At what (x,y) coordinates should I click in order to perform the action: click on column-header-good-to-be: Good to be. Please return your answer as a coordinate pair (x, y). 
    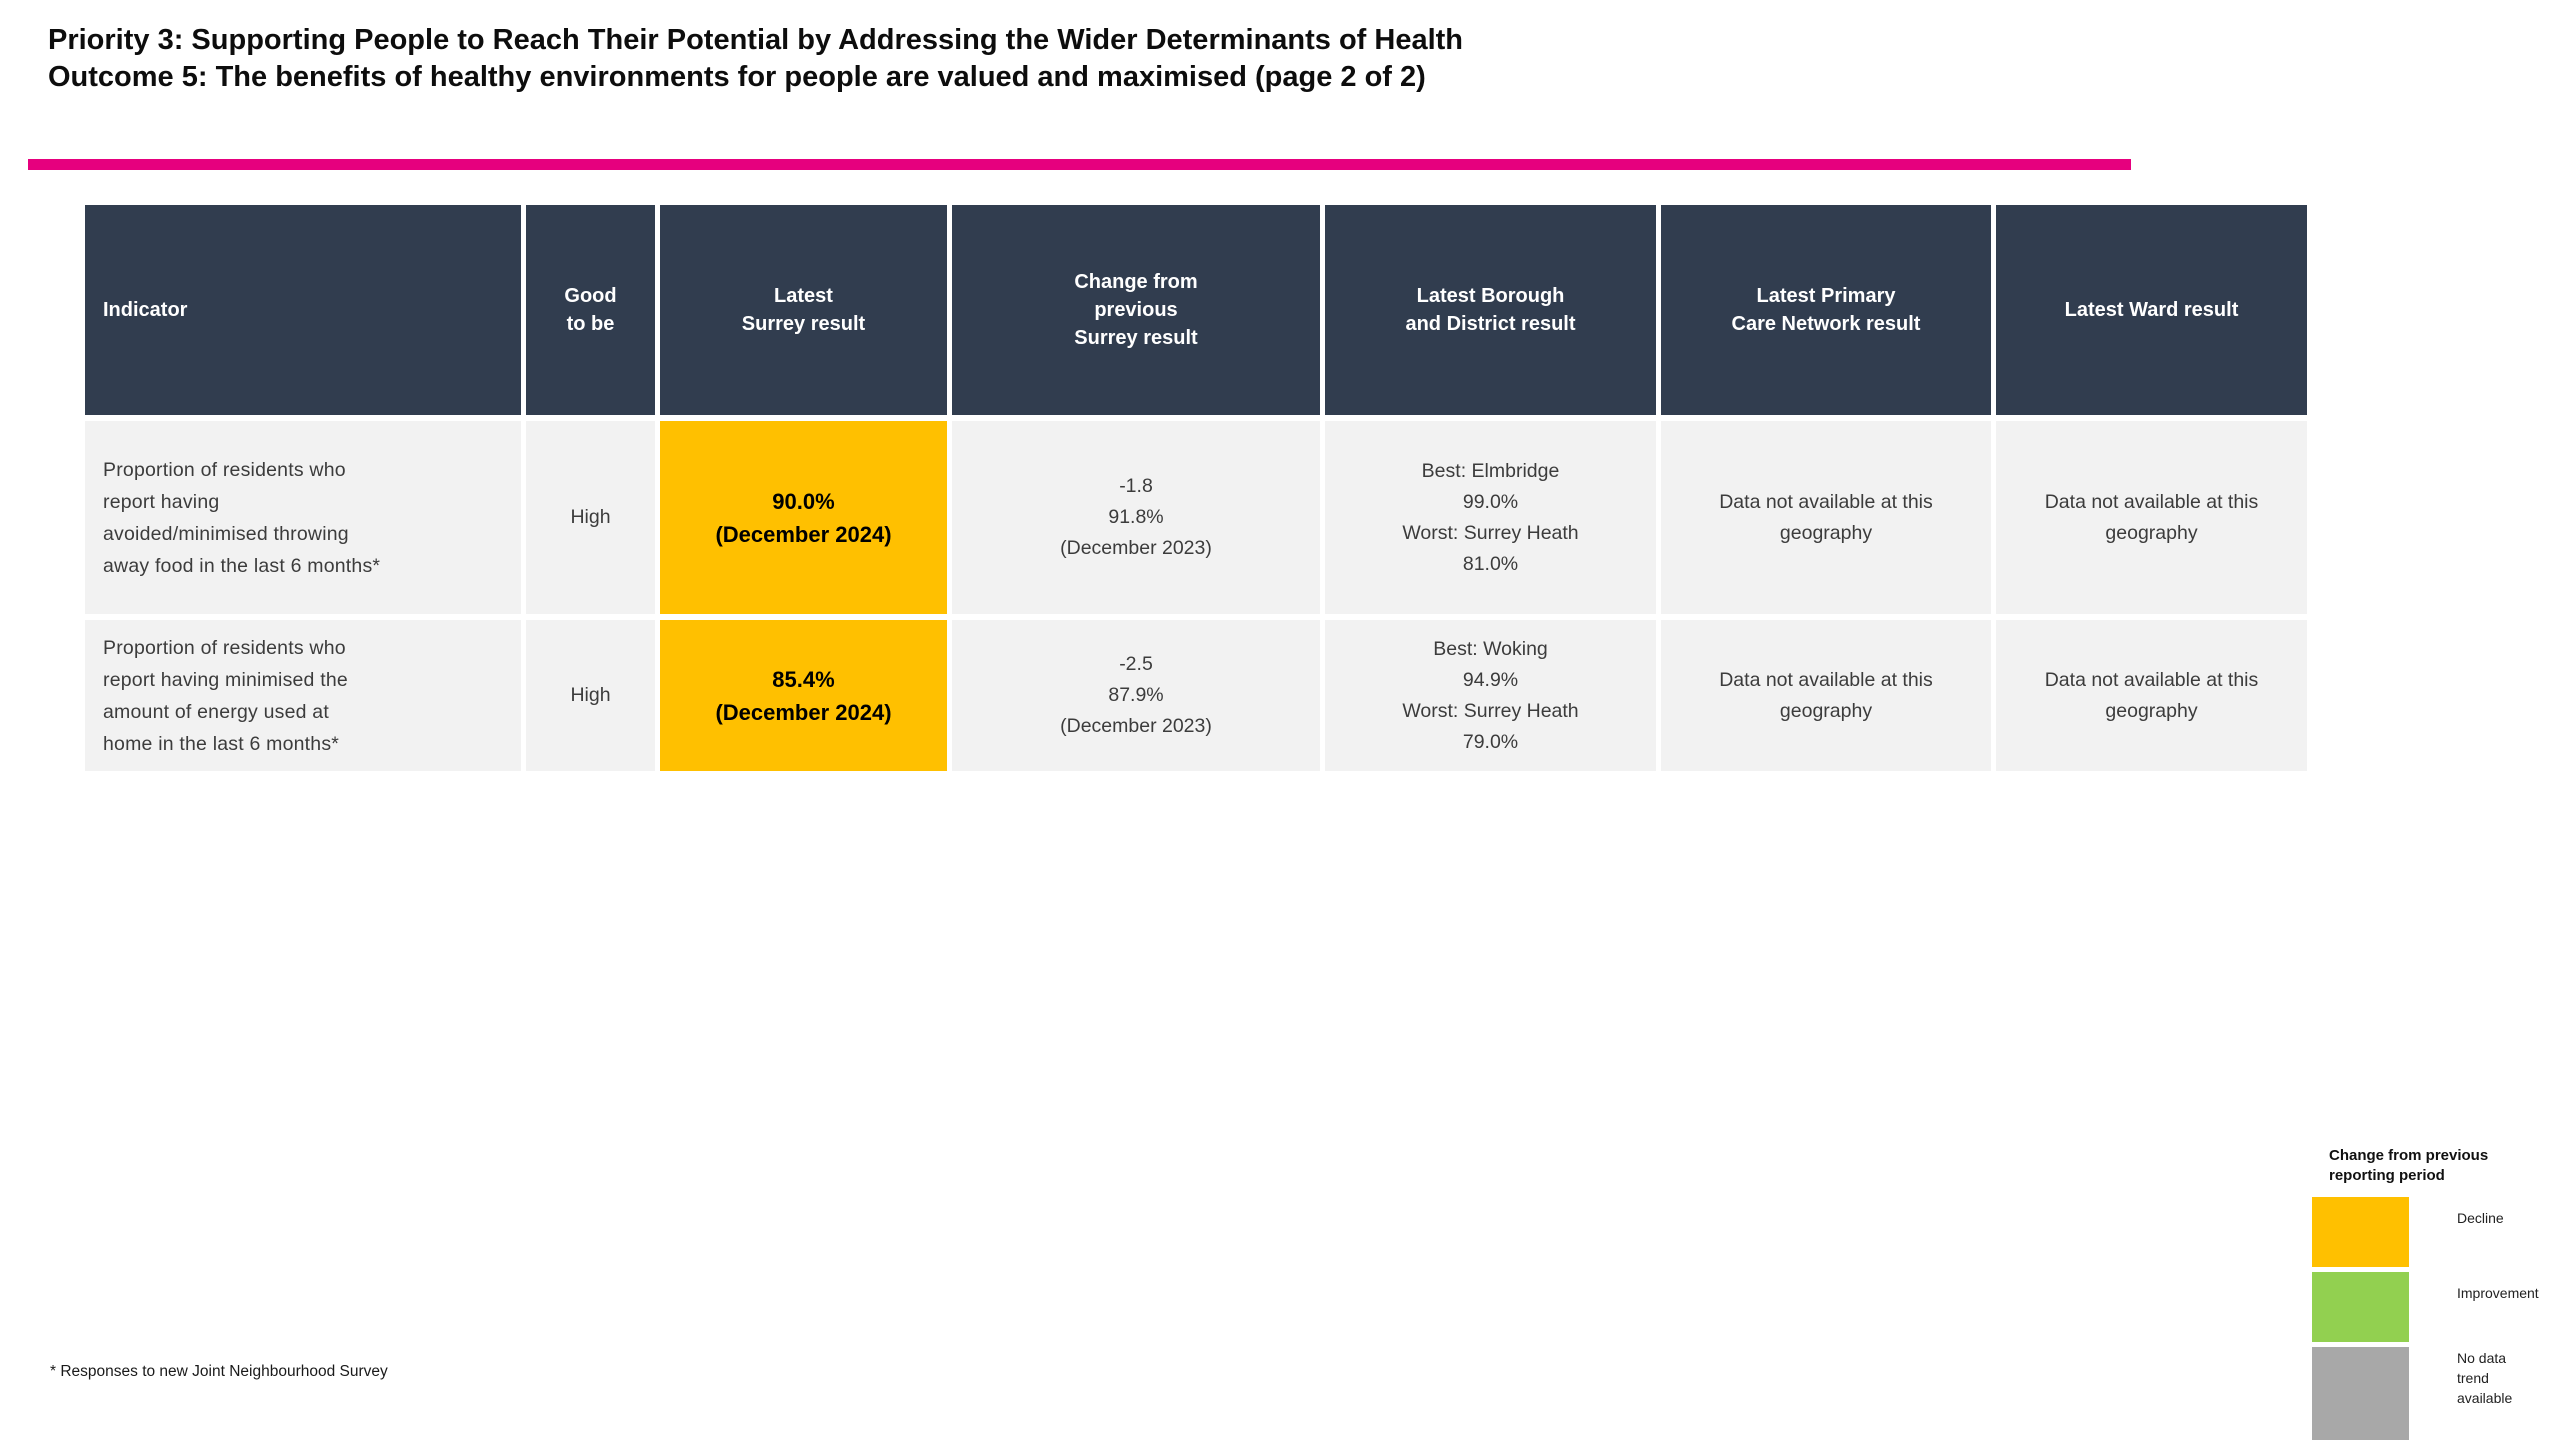
    Looking at the image, I should click on (590, 310).